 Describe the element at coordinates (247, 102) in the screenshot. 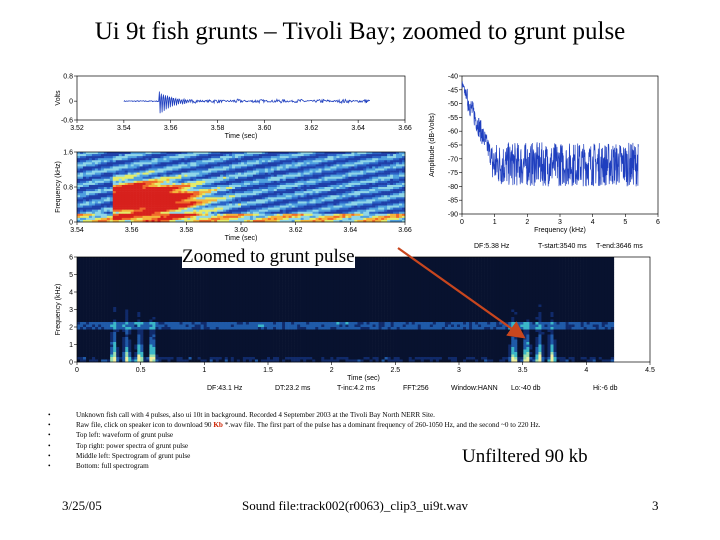

I see `waveform-series` at that location.